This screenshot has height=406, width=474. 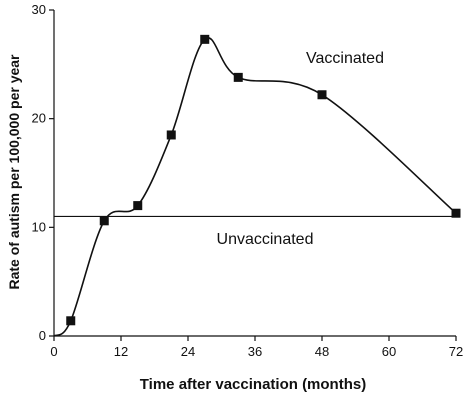 What do you see at coordinates (389, 351) in the screenshot?
I see `x-tick-label: 60` at bounding box center [389, 351].